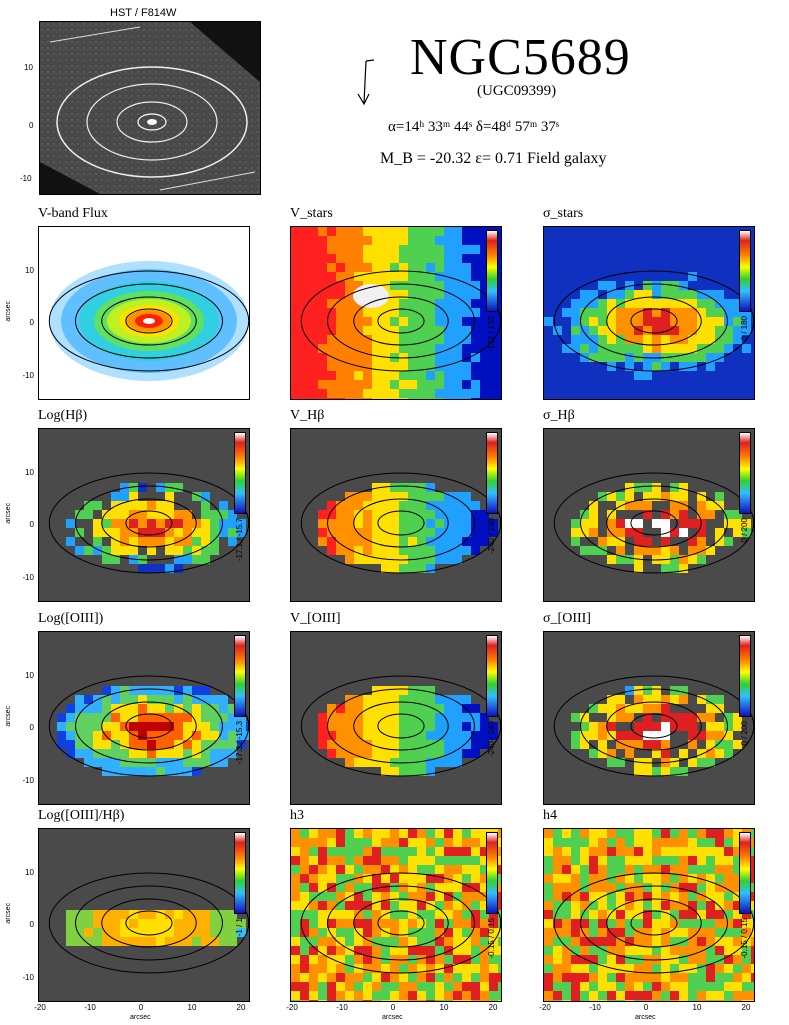 Image resolution: width=789 pixels, height=1025 pixels. Describe the element at coordinates (29, 472) in the screenshot. I see `y-tick-label: 10` at that location.